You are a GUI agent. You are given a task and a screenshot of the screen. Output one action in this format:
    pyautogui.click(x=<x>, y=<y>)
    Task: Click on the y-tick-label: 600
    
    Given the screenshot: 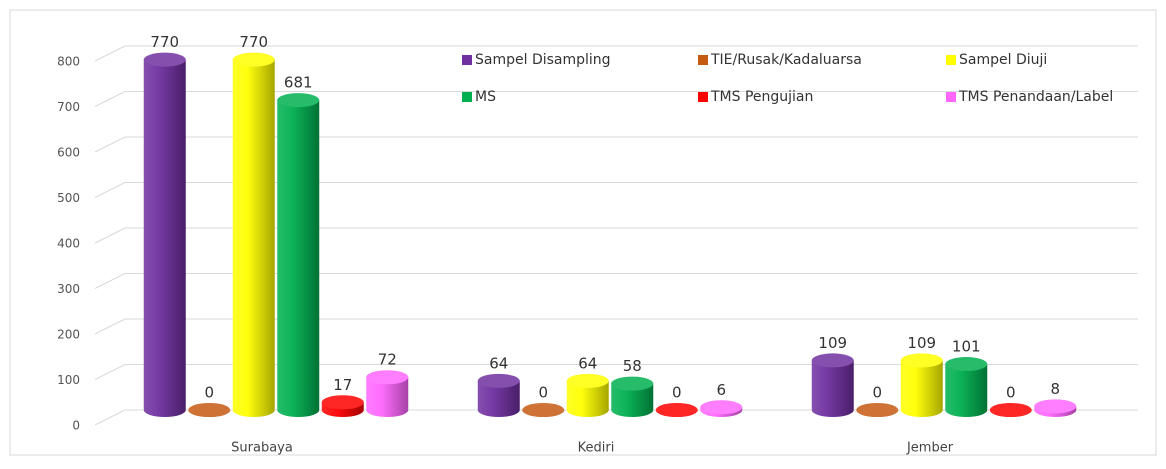 What is the action you would take?
    pyautogui.click(x=68, y=153)
    